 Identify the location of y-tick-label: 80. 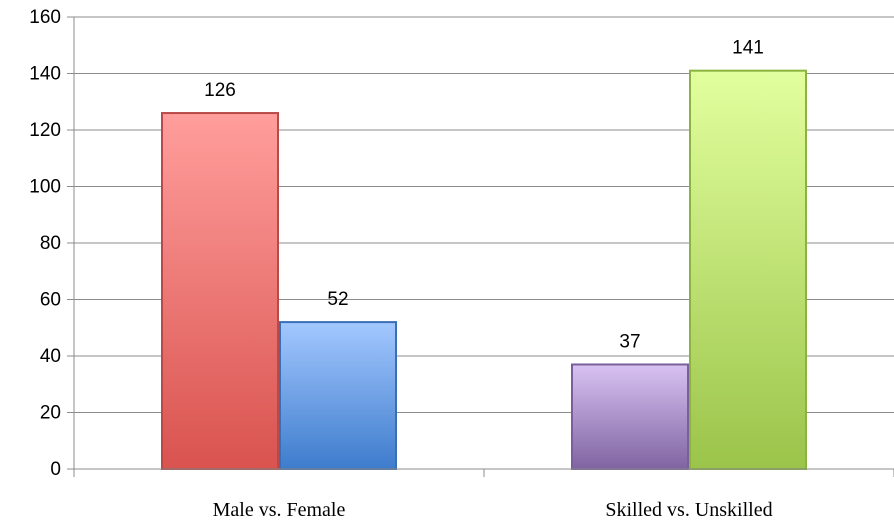
(50, 243).